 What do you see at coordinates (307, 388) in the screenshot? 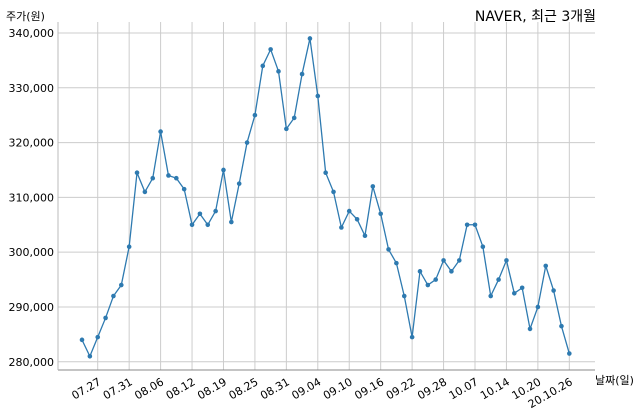
I see `x-tick-label: 09.04` at bounding box center [307, 388].